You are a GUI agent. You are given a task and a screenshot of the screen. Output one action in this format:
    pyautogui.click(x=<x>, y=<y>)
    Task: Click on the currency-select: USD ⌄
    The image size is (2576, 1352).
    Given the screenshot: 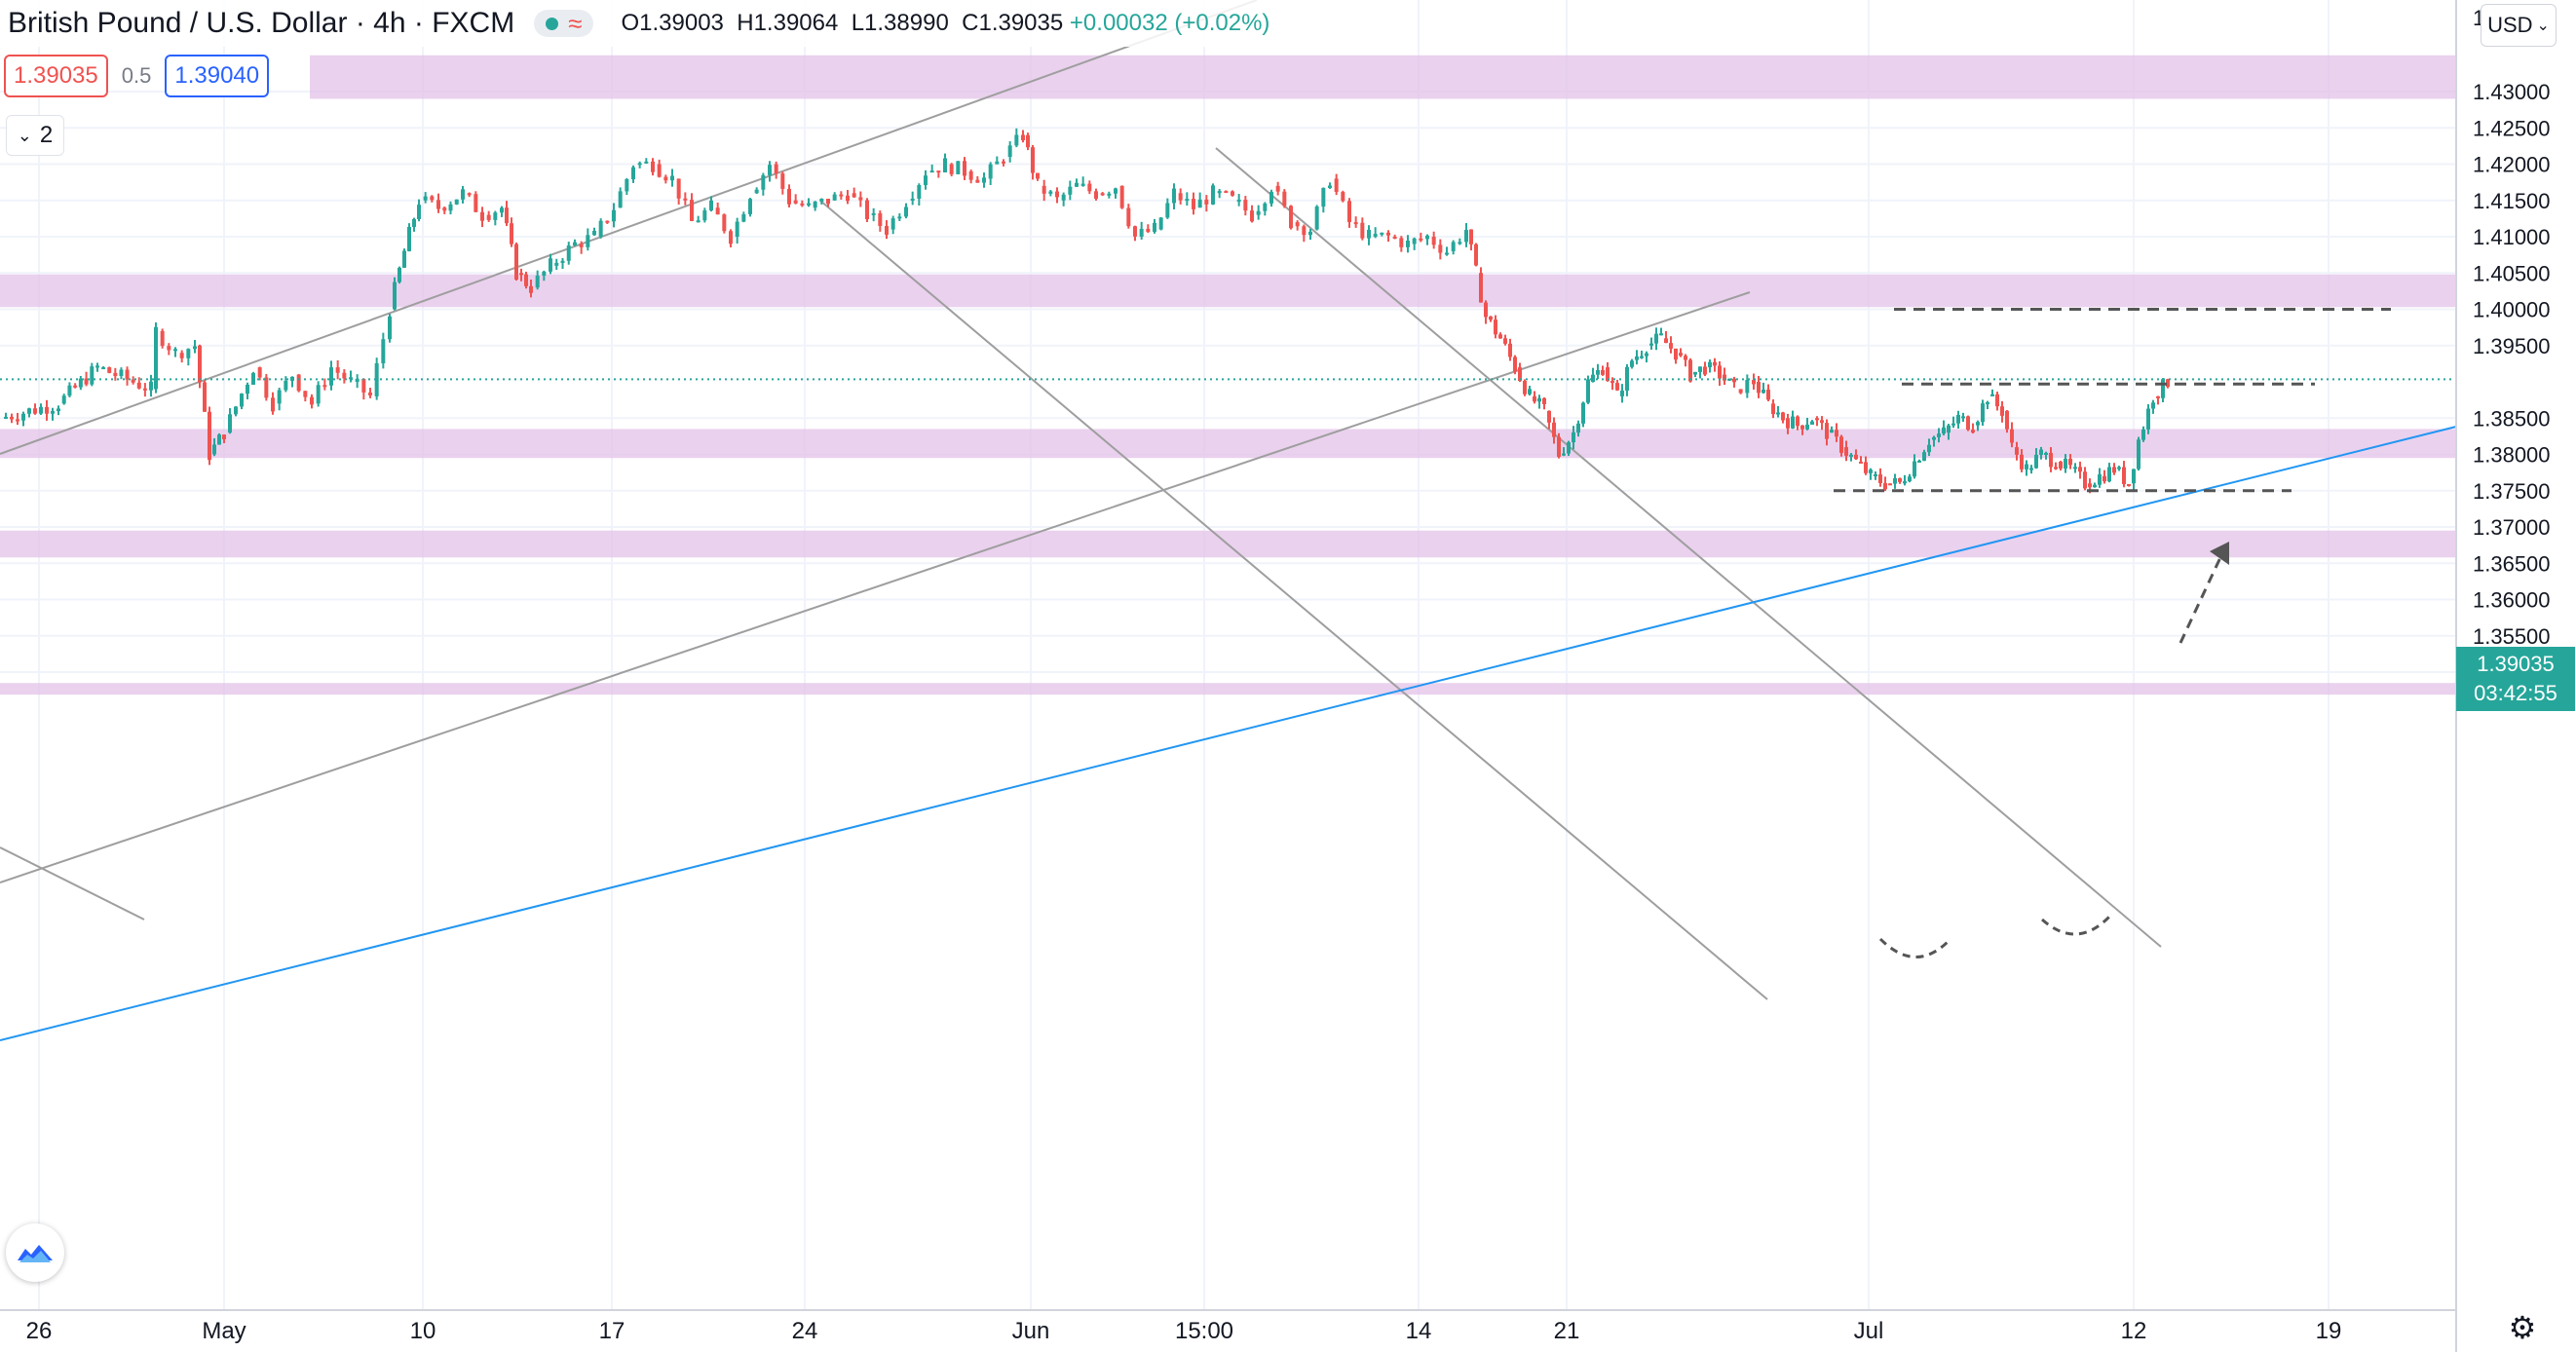 What is the action you would take?
    pyautogui.click(x=2519, y=25)
    